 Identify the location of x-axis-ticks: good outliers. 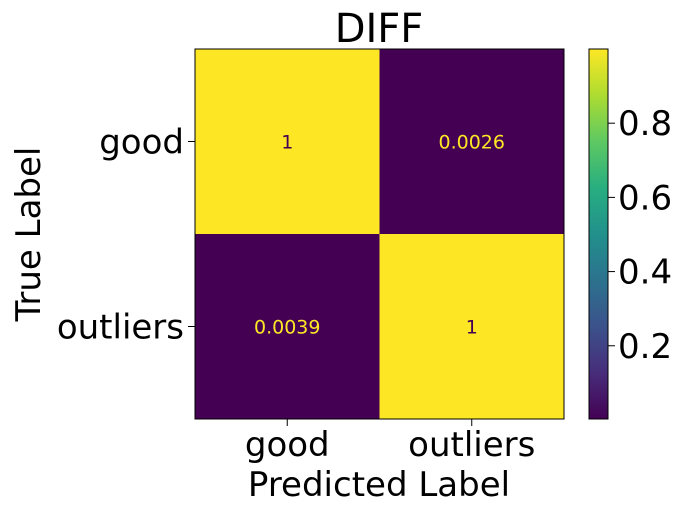
(390, 442).